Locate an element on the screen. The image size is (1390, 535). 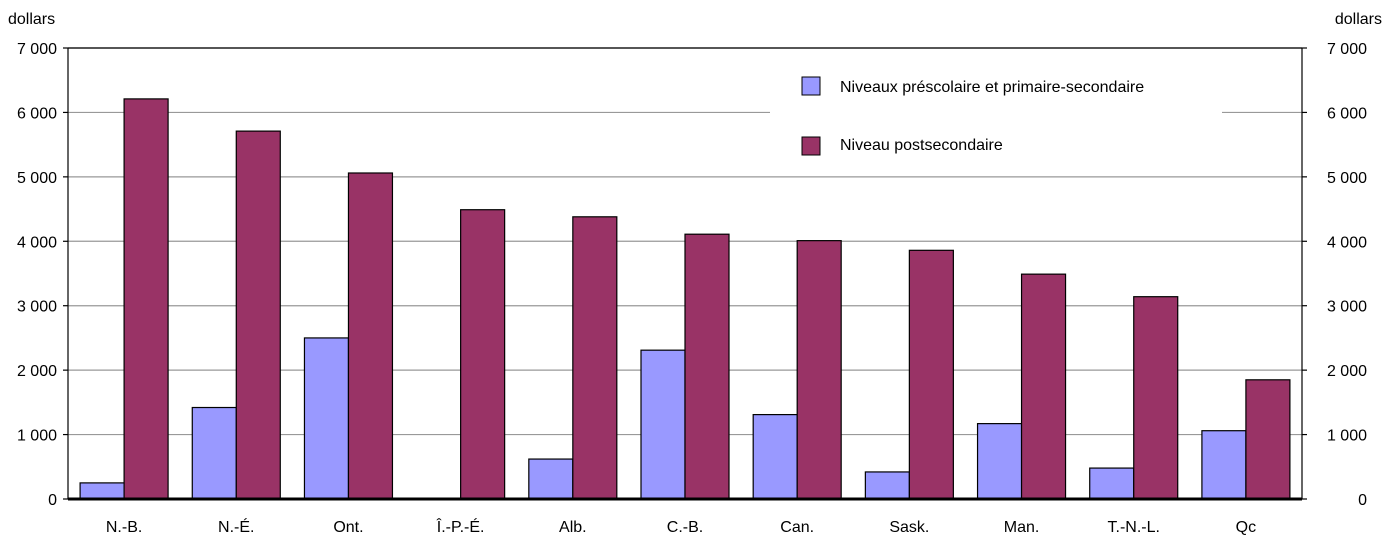
x-tick-label: T.-N.-L. is located at coordinates (1134, 527).